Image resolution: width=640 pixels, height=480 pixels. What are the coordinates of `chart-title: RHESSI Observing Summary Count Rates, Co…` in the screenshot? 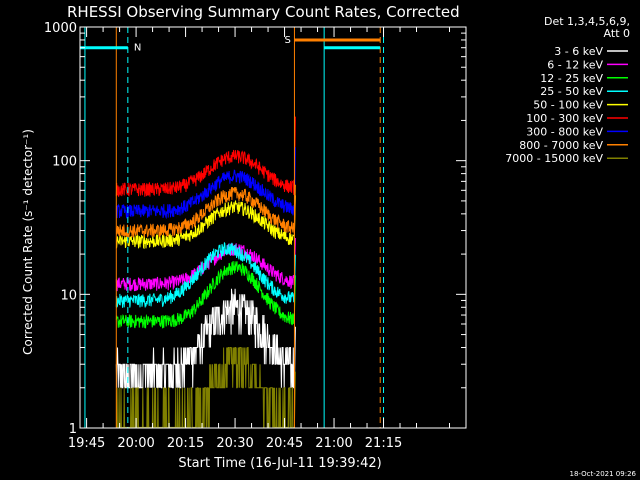 It's located at (263, 12).